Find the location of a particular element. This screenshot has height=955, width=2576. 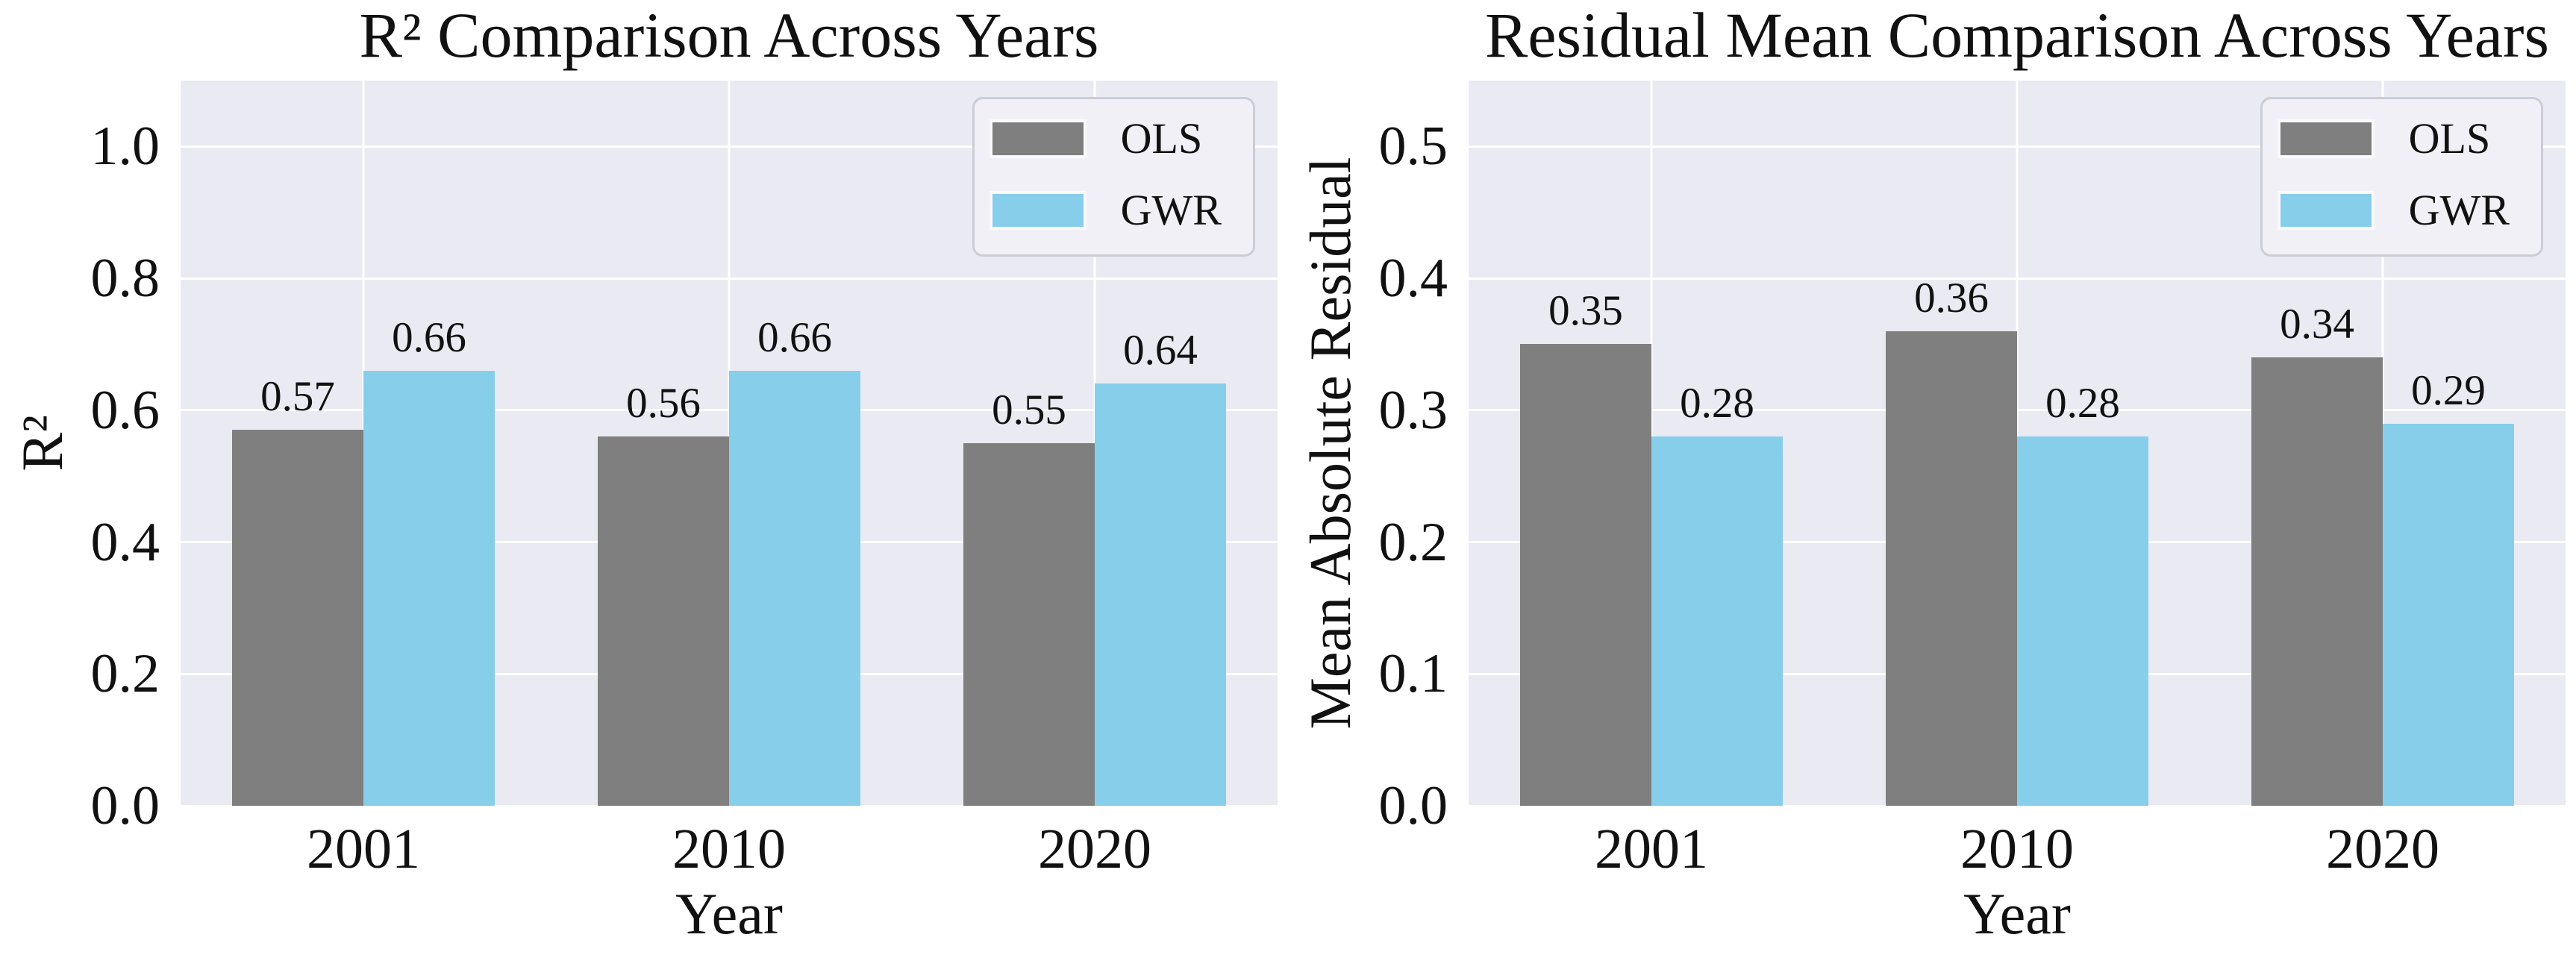

bar-value-label: 0.36 is located at coordinates (1951, 298).